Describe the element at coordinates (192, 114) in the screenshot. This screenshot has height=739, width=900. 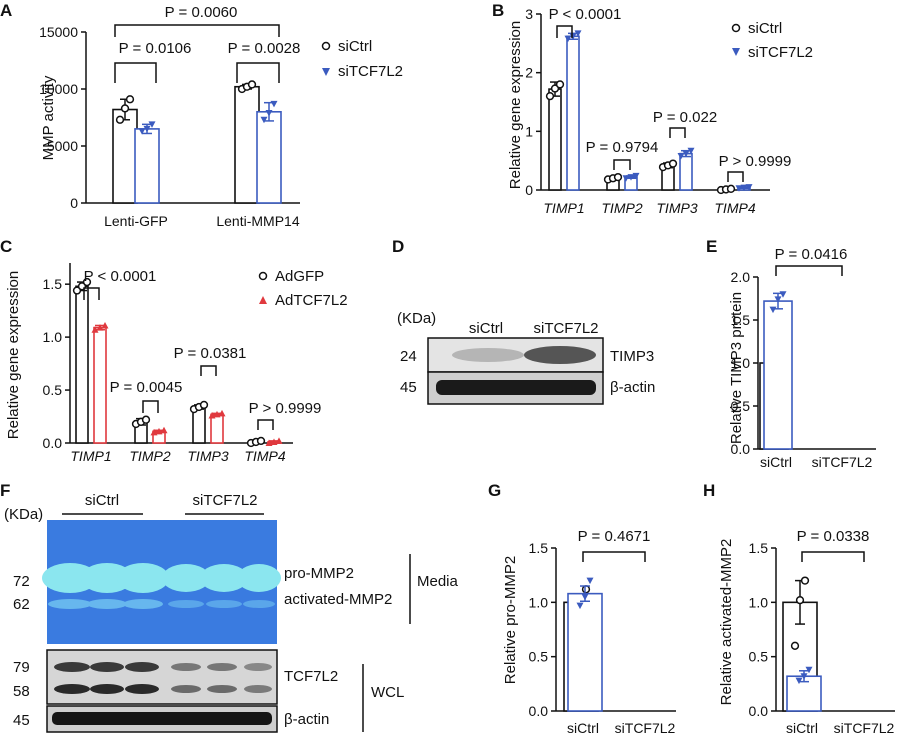
I see `panel-a-plot` at that location.